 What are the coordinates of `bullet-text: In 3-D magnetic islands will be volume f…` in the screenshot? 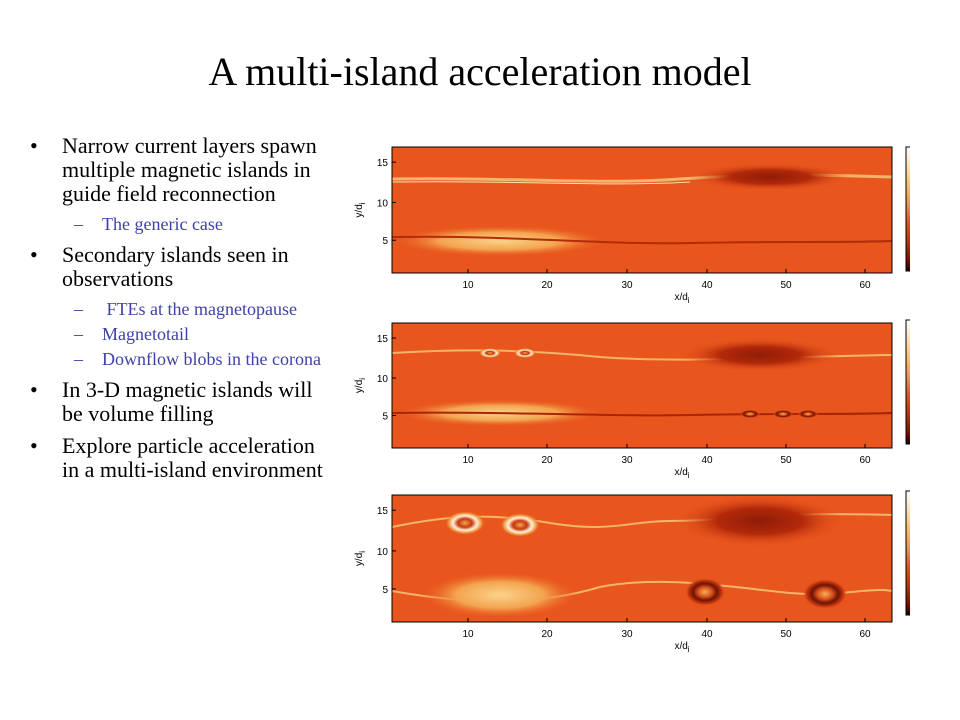 It's located at (187, 401).